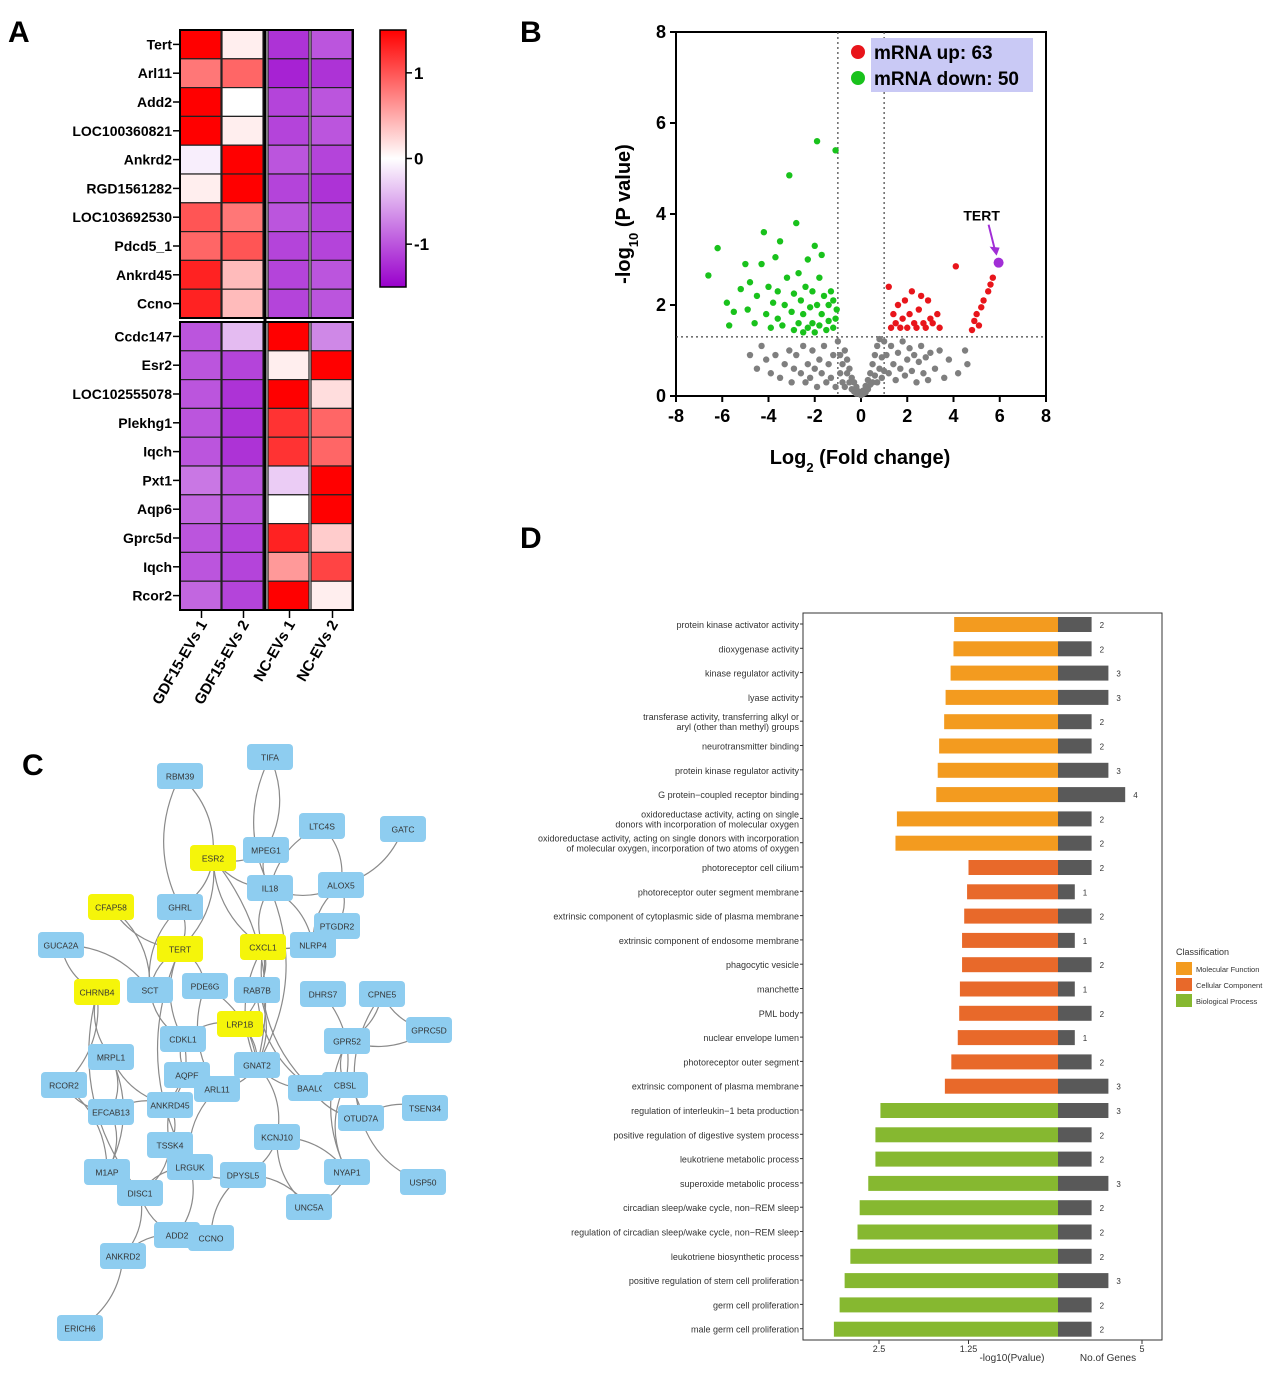 This screenshot has width=1269, height=1395. I want to click on gene-count-label: 1, so click(1085, 892).